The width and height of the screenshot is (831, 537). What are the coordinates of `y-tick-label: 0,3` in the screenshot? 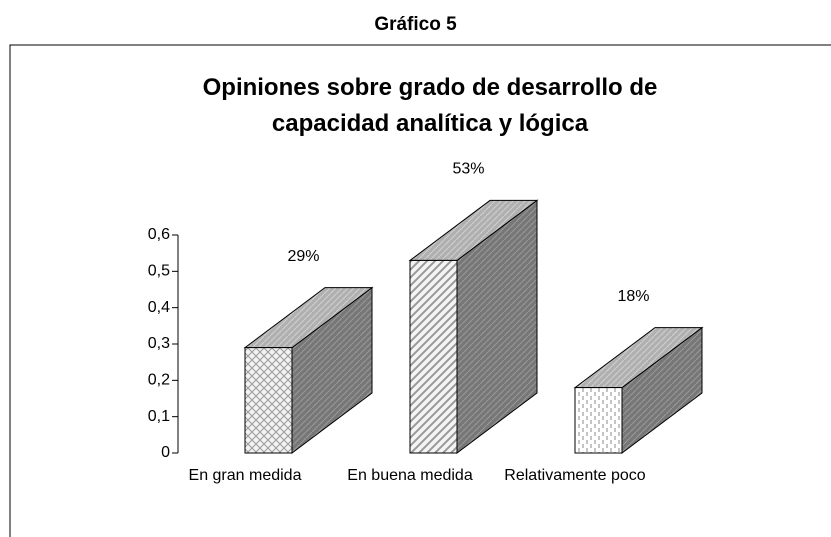 It's located at (159, 343).